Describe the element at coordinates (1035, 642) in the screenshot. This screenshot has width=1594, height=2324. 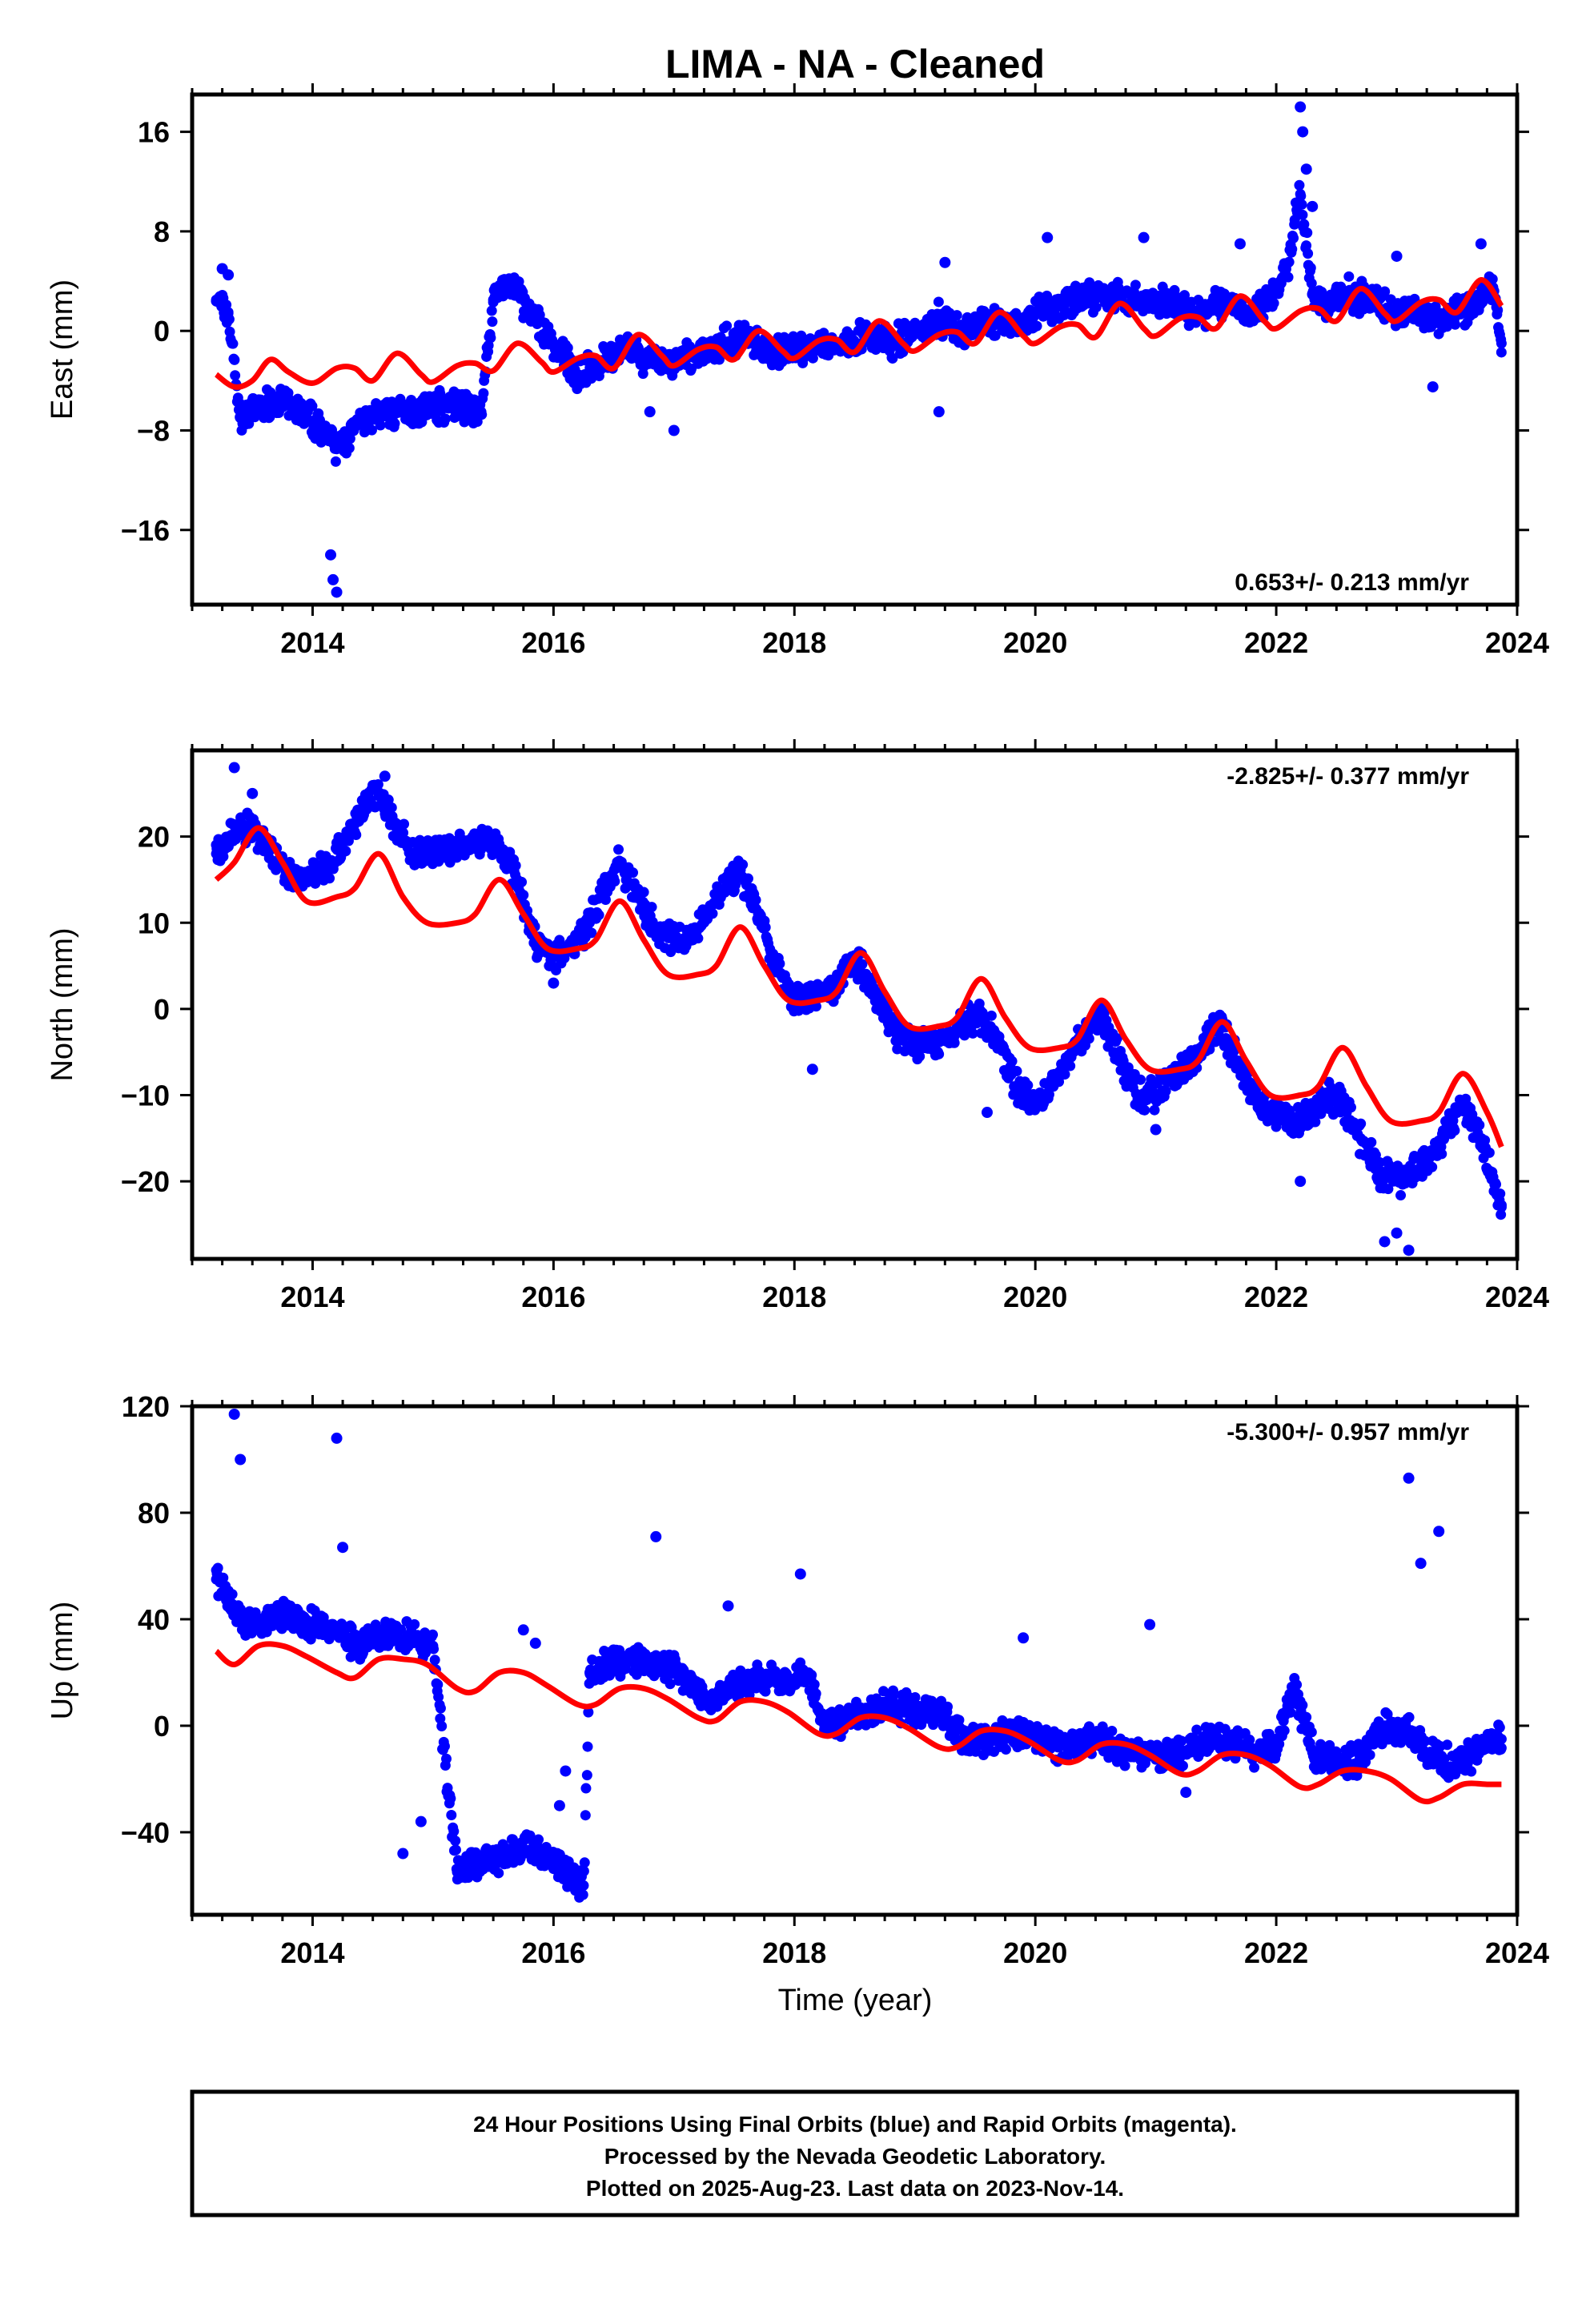
I see `x-tick-label: 2020` at that location.